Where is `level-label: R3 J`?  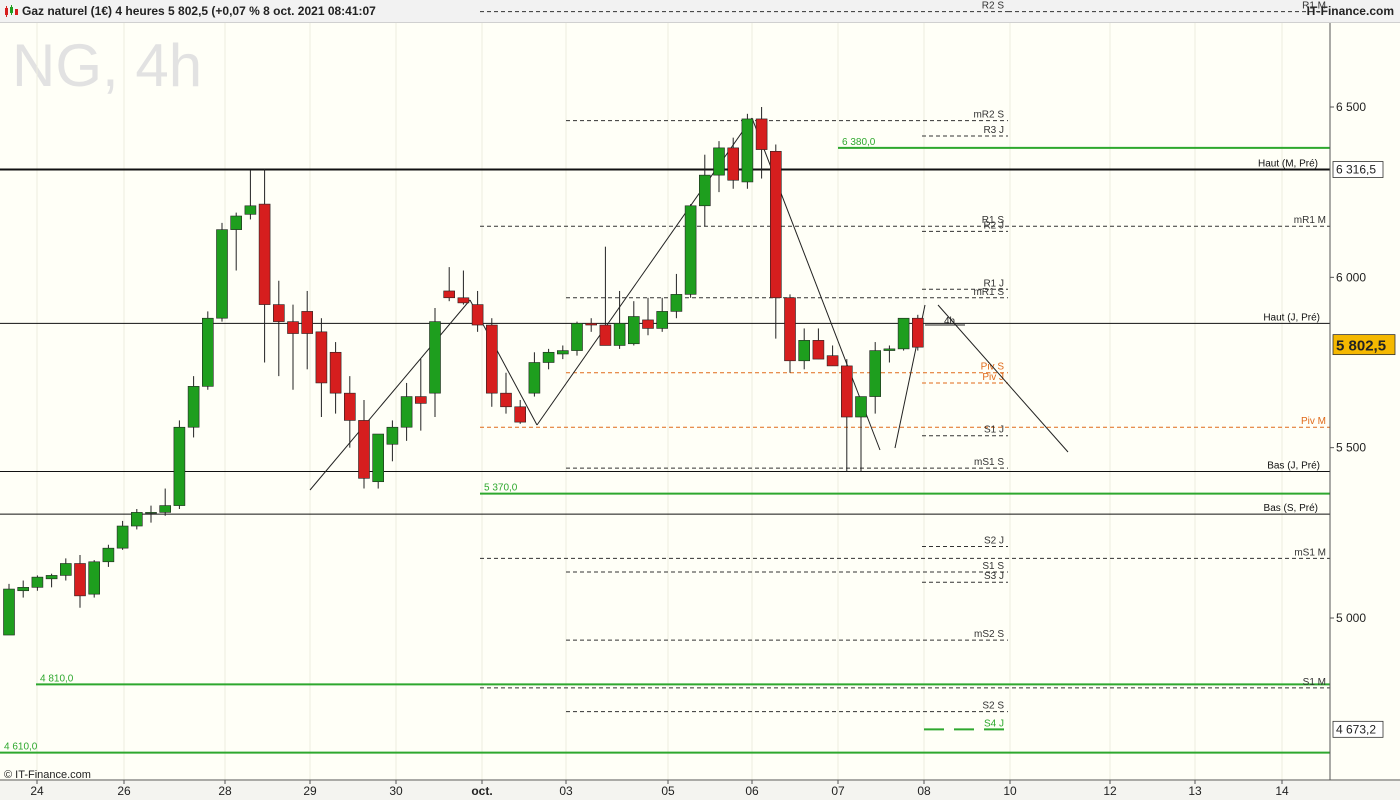
level-label: R3 J is located at coordinates (993, 130).